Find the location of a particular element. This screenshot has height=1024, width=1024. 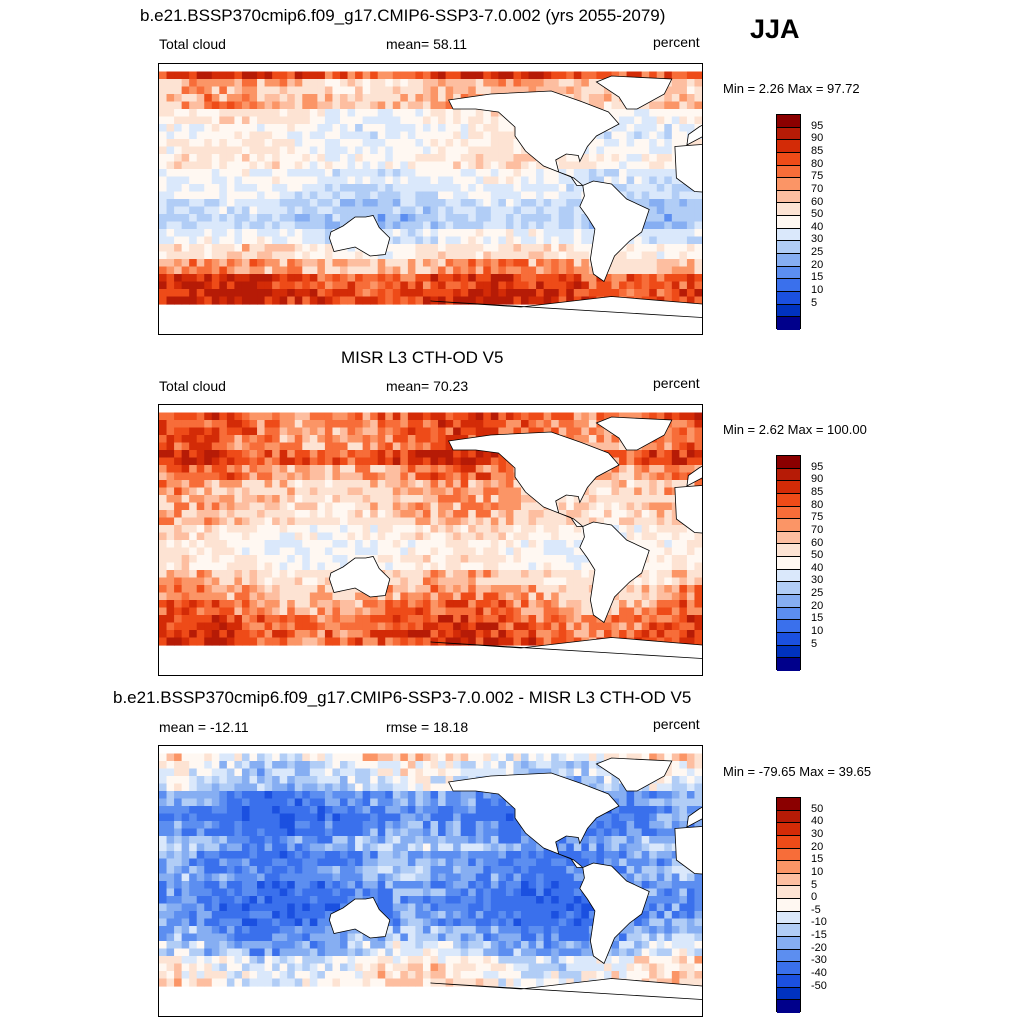

colorbar-swatch is located at coordinates (788, 614).